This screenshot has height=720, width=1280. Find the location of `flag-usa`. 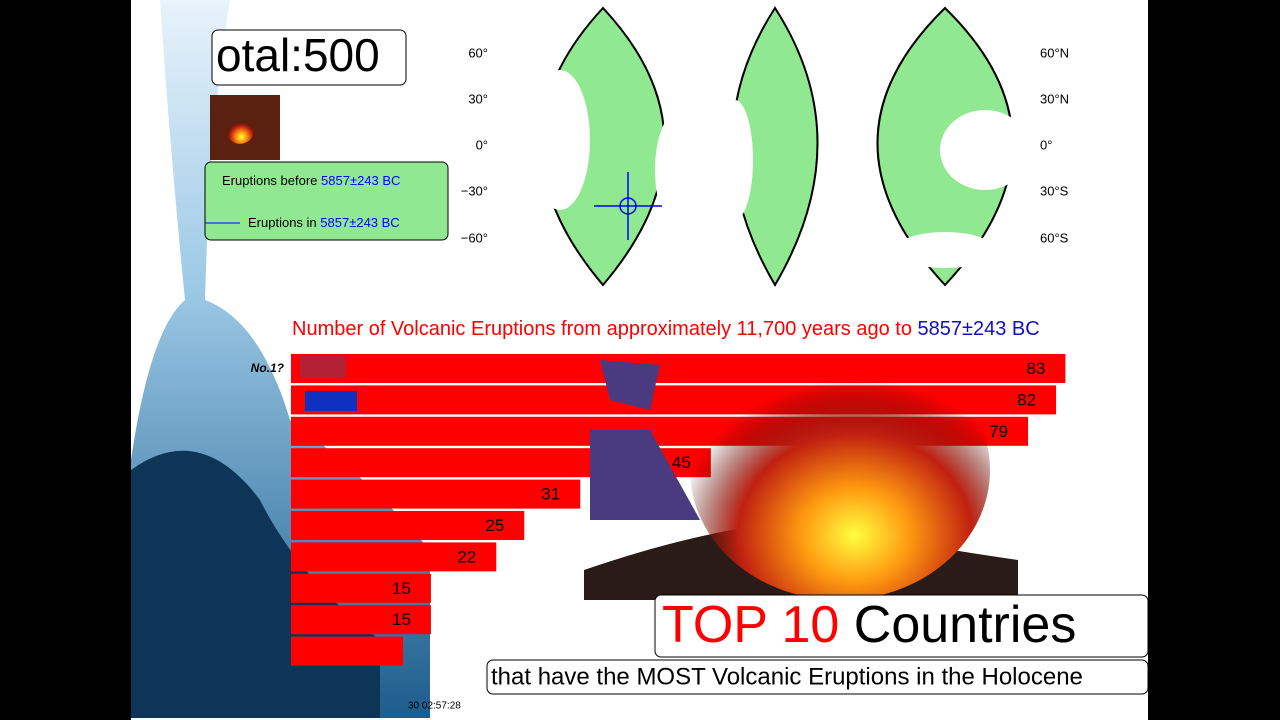

flag-usa is located at coordinates (323, 367).